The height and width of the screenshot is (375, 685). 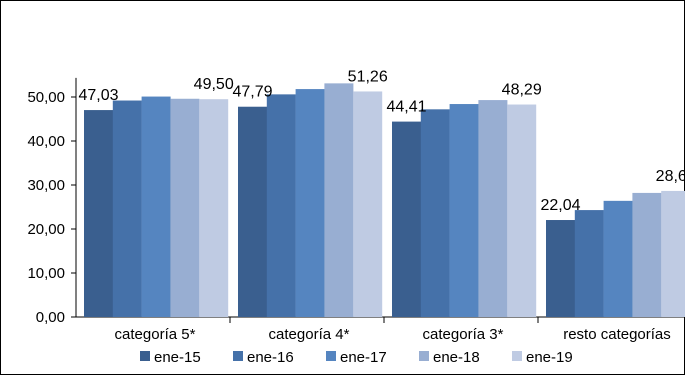 What do you see at coordinates (98, 95) in the screenshot?
I see `data-label: 47,03` at bounding box center [98, 95].